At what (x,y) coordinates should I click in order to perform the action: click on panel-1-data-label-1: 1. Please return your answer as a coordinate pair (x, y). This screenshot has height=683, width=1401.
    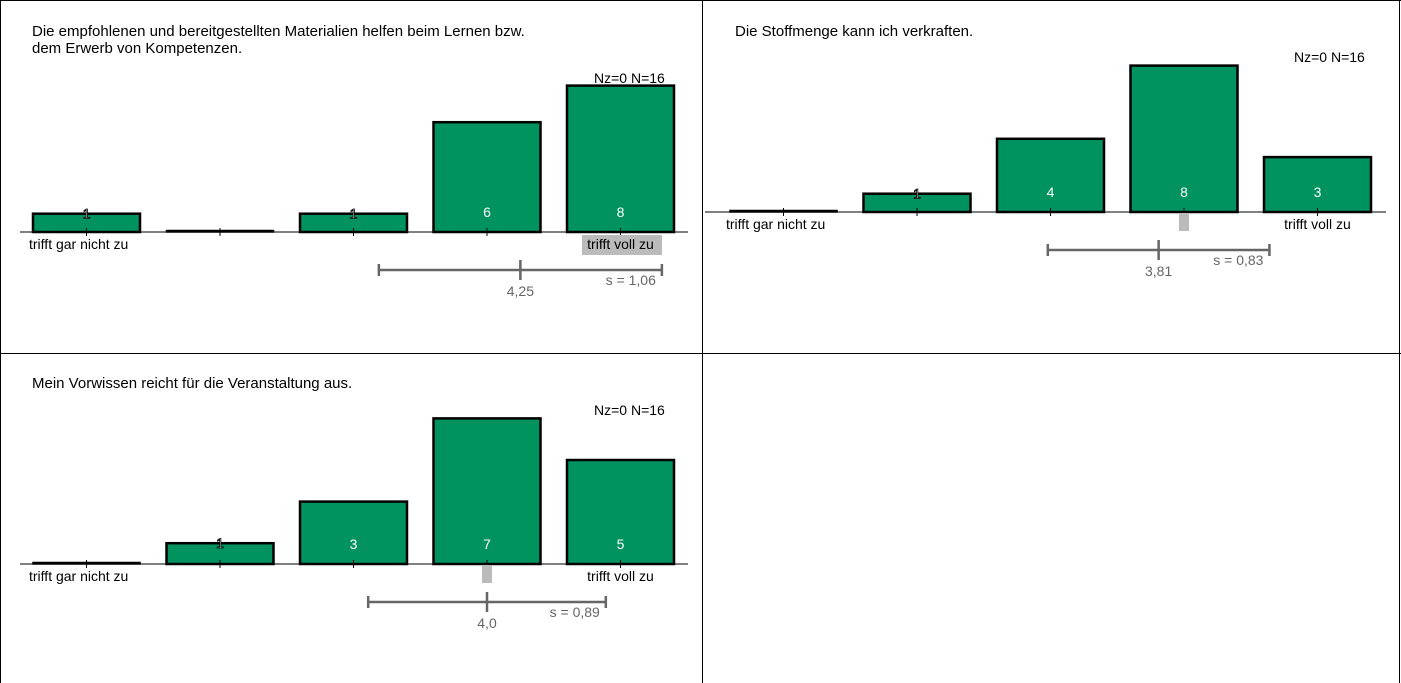
    Looking at the image, I should click on (87, 214).